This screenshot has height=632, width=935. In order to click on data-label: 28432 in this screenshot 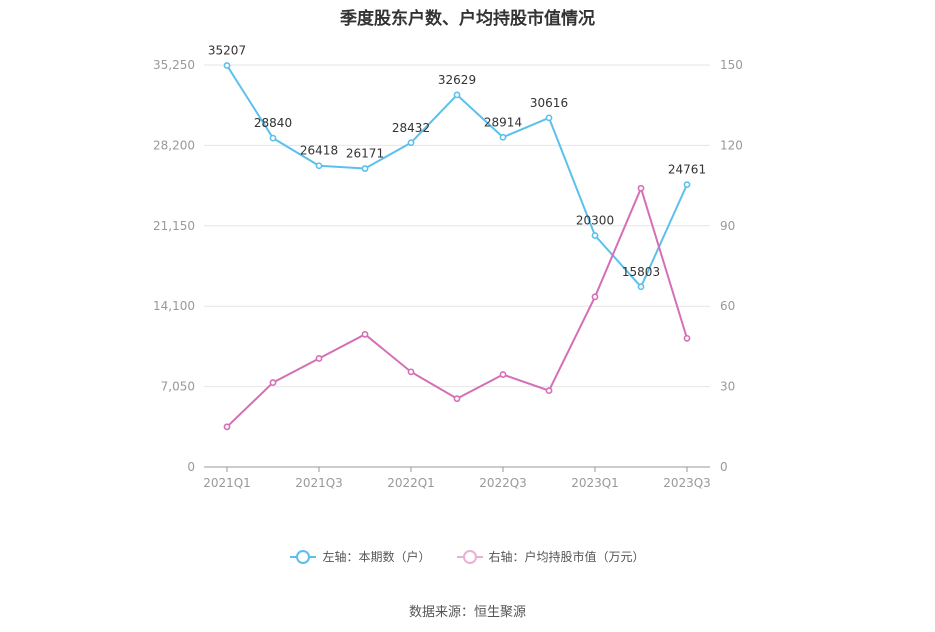, I will do `click(411, 128)`.